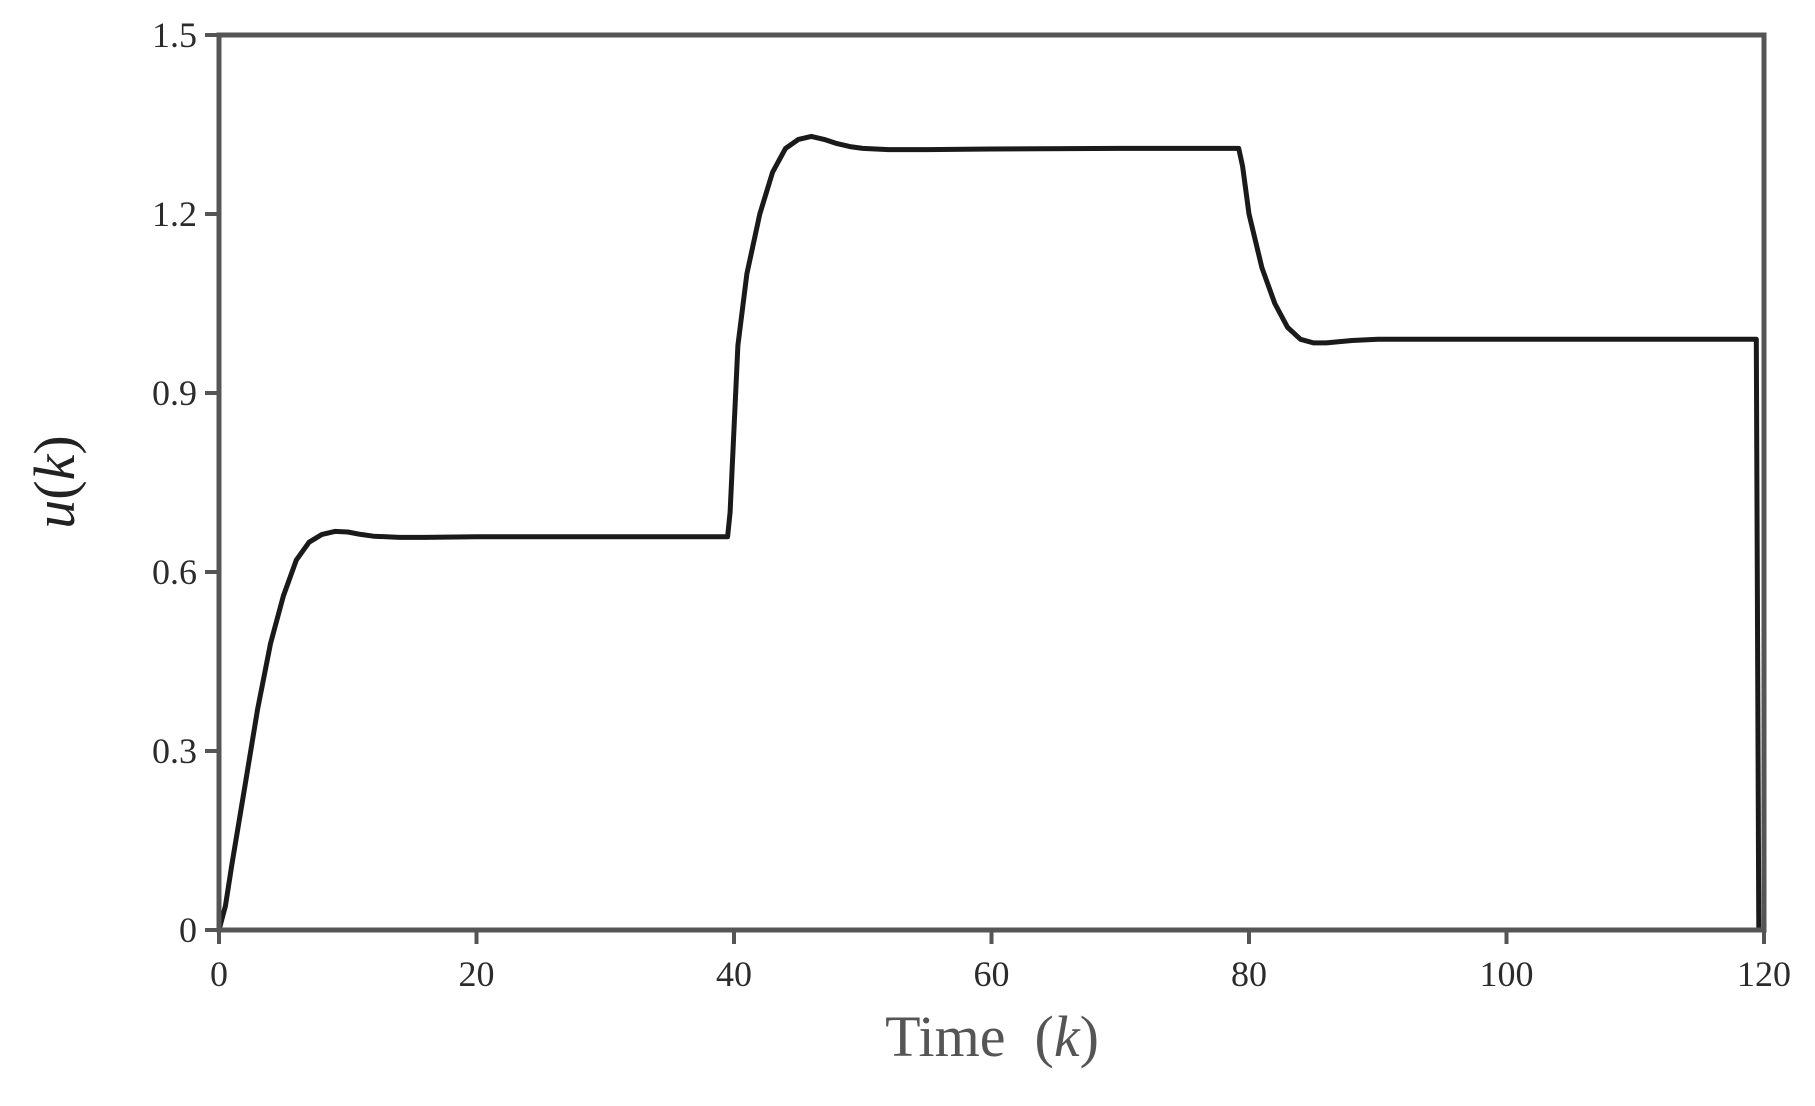 Image resolution: width=1815 pixels, height=1106 pixels. I want to click on x-axis-title: Time (k), so click(992, 1036).